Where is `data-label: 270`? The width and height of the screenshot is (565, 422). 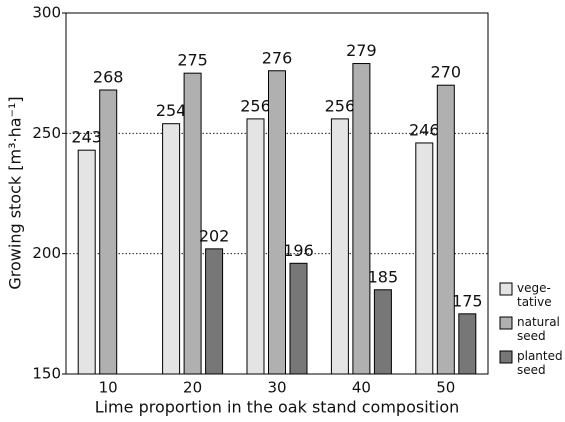
data-label: 270 is located at coordinates (446, 72).